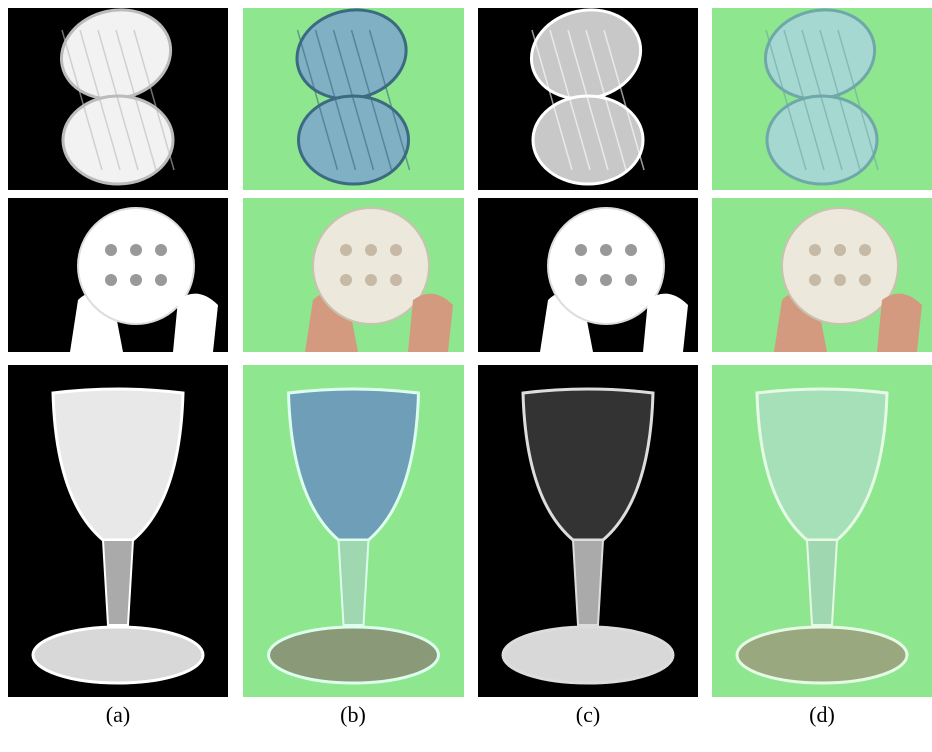 The image size is (932, 752). Describe the element at coordinates (353, 714) in the screenshot. I see `caption: (b)` at that location.